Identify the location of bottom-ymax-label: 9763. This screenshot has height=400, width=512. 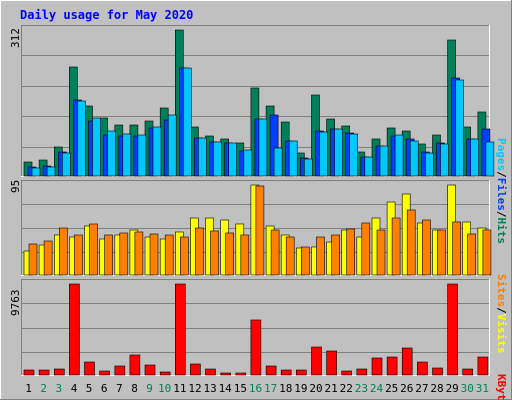
(15, 303).